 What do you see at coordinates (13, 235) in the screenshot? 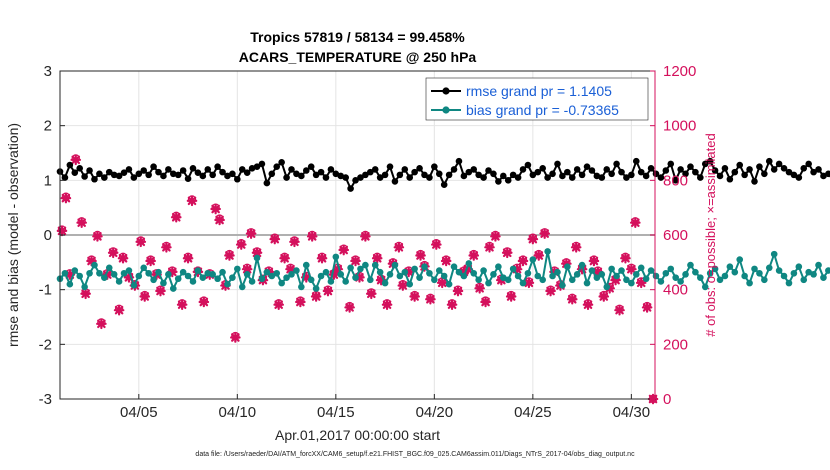
I see `y-axis-left-label: rmse and bias (model - observation)` at bounding box center [13, 235].